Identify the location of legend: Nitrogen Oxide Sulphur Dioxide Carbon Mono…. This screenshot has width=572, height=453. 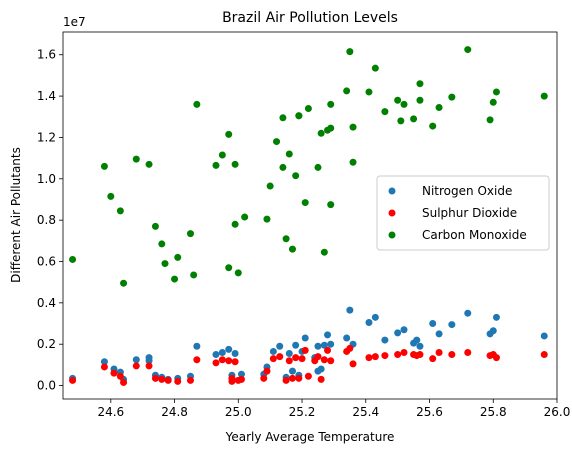
(463, 213).